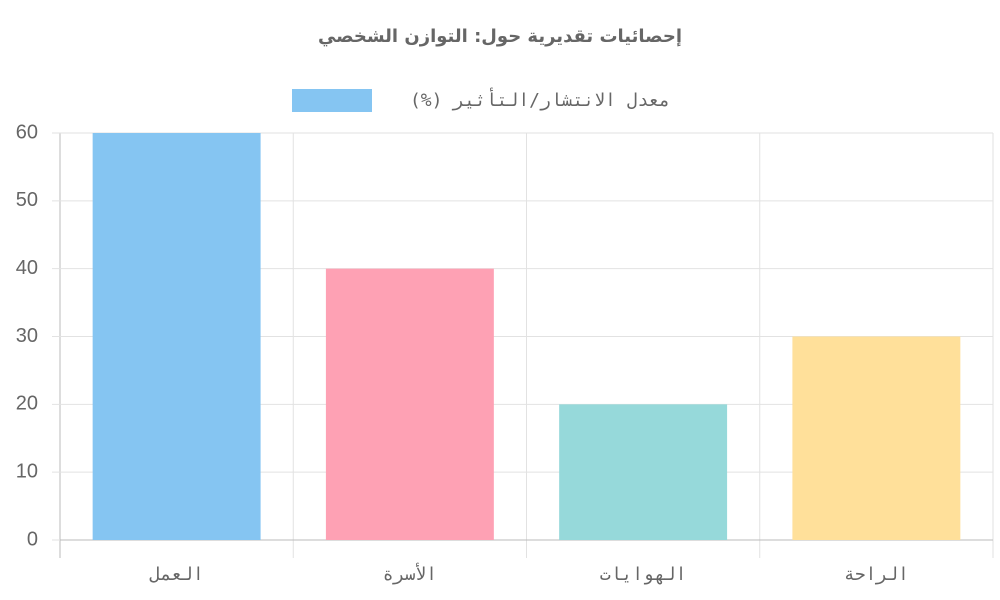 Image resolution: width=1000 pixels, height=600 pixels. I want to click on legend-label: معدل الانتشار/التأثير (%), so click(540, 99).